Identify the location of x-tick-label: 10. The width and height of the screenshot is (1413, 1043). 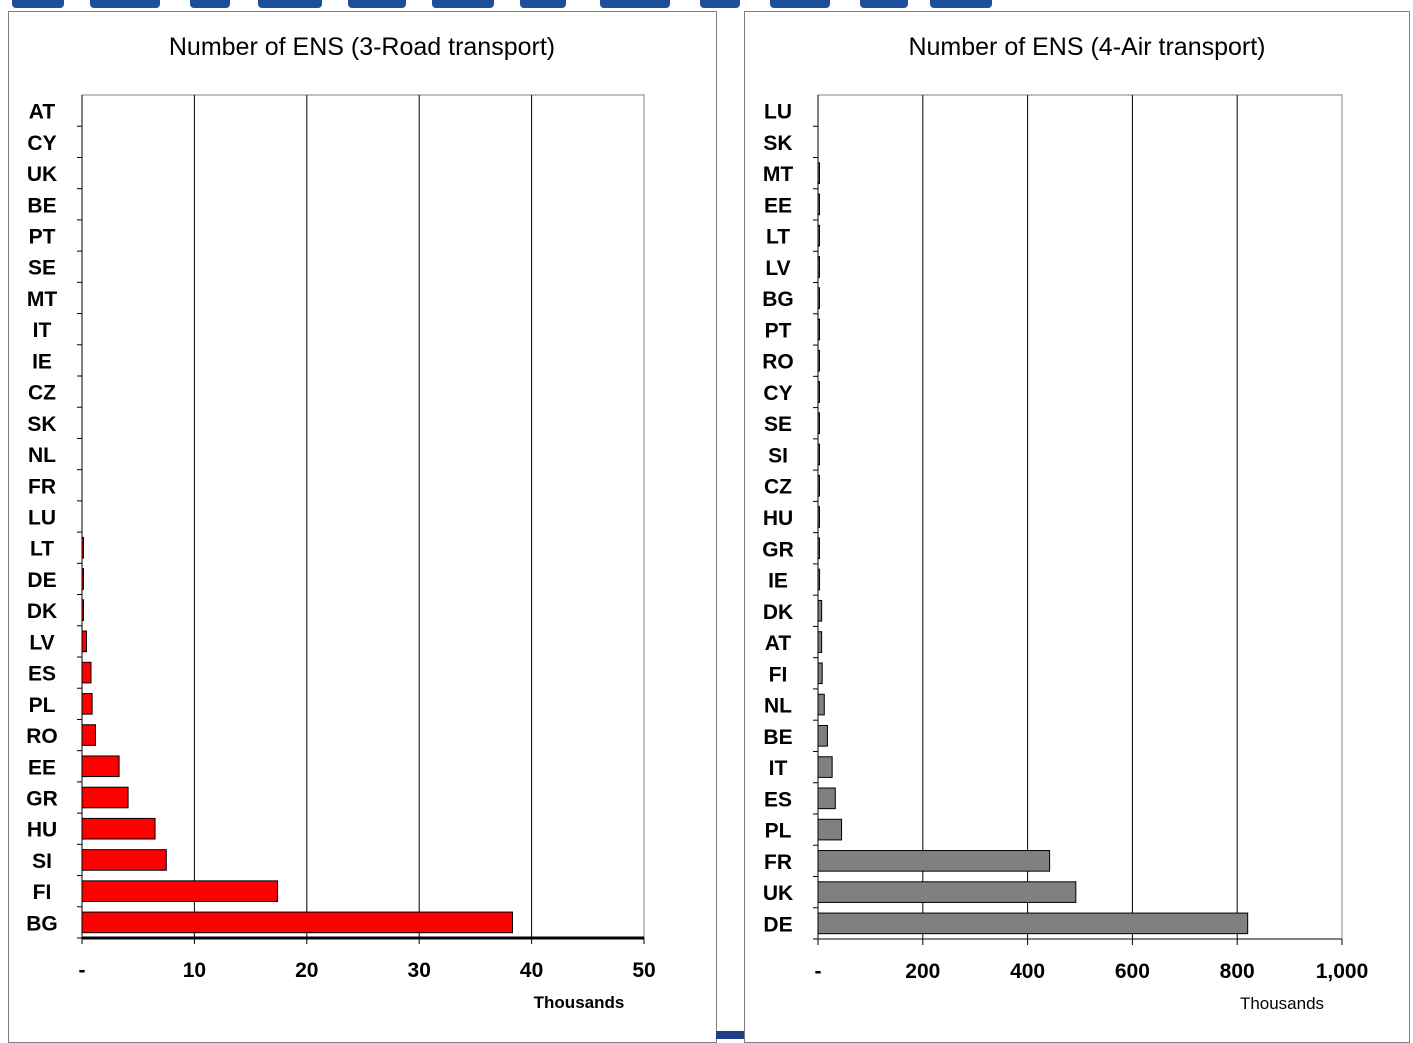
(194, 970).